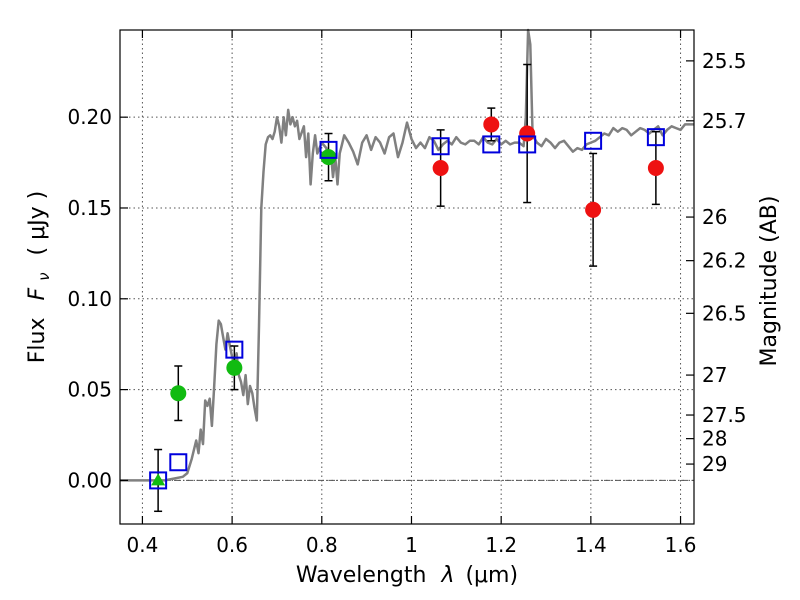  Describe the element at coordinates (714, 464) in the screenshot. I see `y2-tick-label: 29` at that location.